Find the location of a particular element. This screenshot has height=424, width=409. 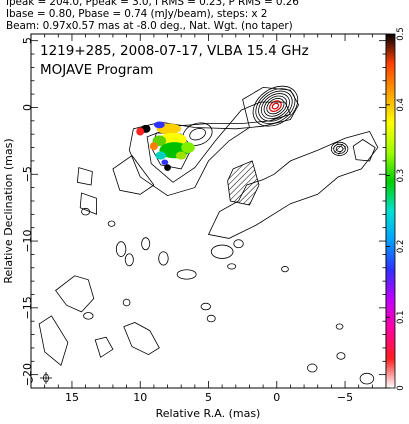

colorbar-tick-labels: 0 0.1 0.2 0.3 0.4 0.5 is located at coordinates (396, 209).